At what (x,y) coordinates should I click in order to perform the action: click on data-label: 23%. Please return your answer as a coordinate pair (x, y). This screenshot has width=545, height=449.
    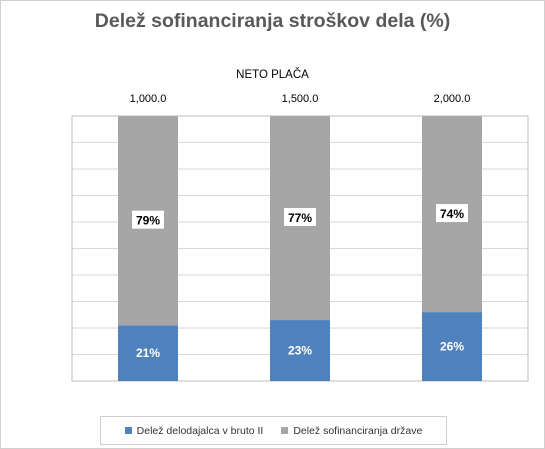
    Looking at the image, I should click on (300, 351).